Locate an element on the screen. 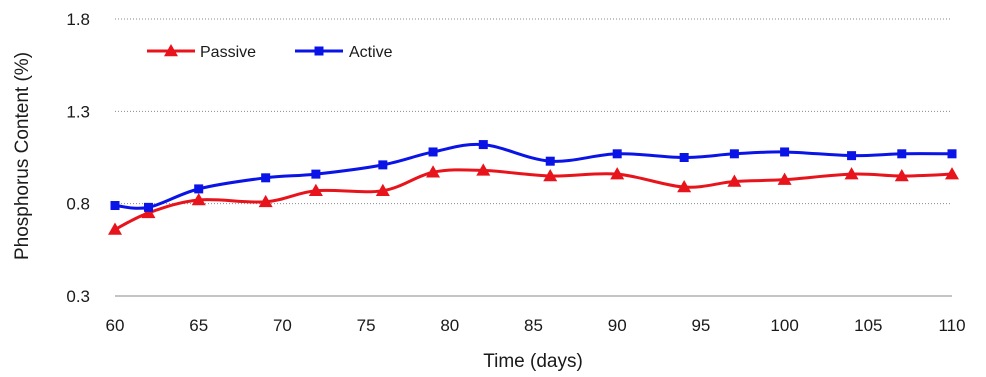 The image size is (986, 377). y-tick-label: 1.8 is located at coordinates (78, 19).